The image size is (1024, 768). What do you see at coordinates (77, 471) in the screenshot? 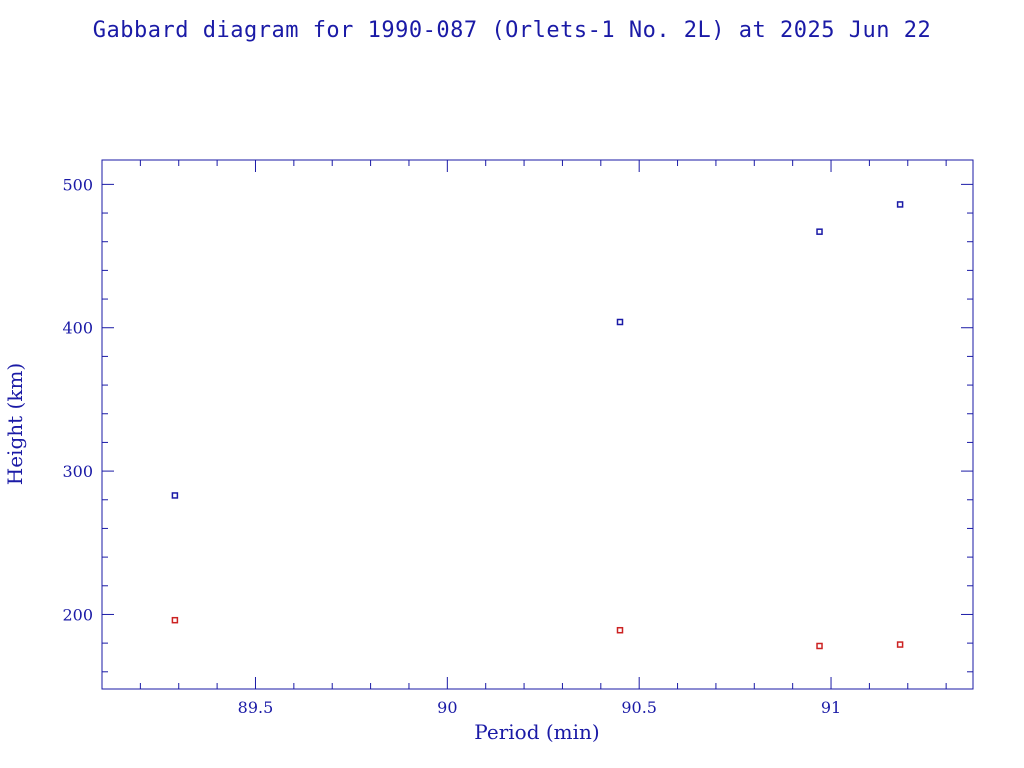
I see `y-tick-label: 300` at bounding box center [77, 471].